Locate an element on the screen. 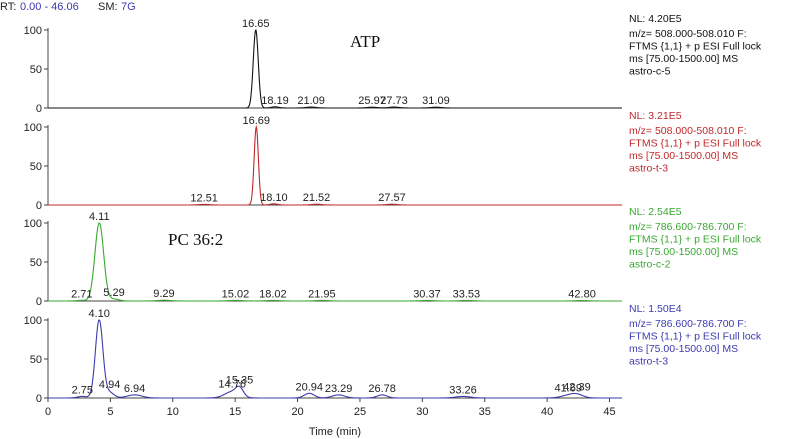 Image resolution: width=787 pixels, height=439 pixels. x-axis: 0 5 10 15 20 25 30 35 40 45 Time (min) is located at coordinates (330, 418).